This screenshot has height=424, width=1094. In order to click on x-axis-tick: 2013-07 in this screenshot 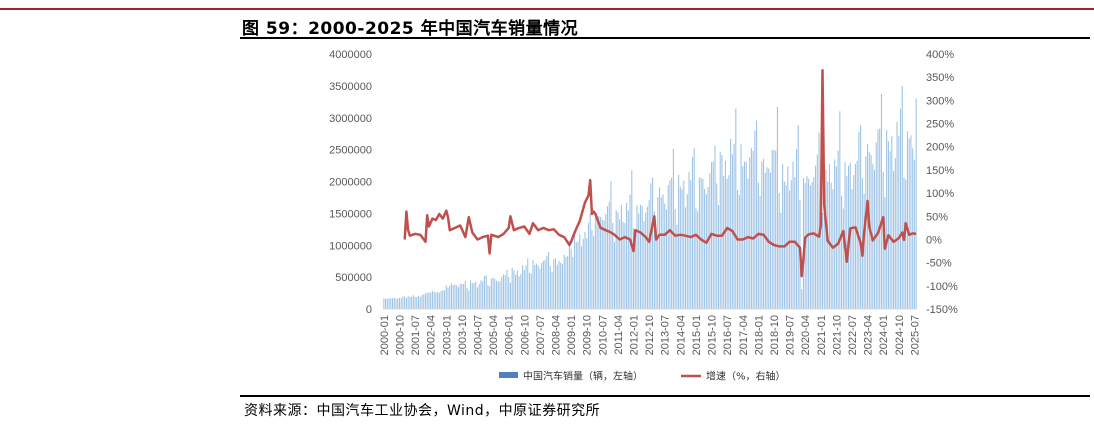, I will do `click(666, 335)`.